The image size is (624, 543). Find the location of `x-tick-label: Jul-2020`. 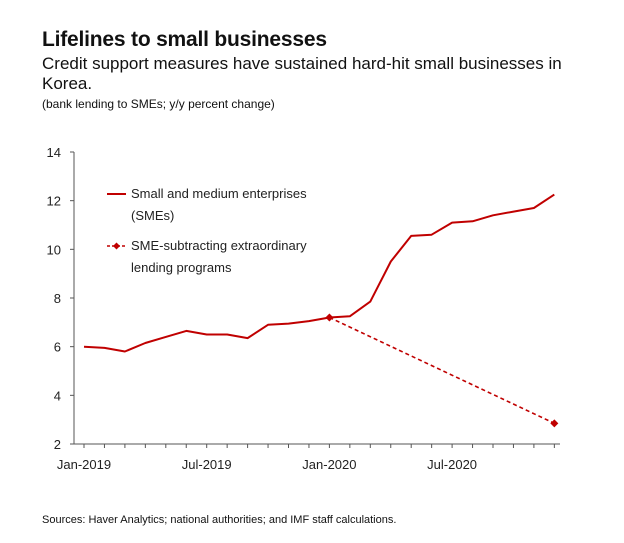

x-tick-label: Jul-2020 is located at coordinates (452, 464).